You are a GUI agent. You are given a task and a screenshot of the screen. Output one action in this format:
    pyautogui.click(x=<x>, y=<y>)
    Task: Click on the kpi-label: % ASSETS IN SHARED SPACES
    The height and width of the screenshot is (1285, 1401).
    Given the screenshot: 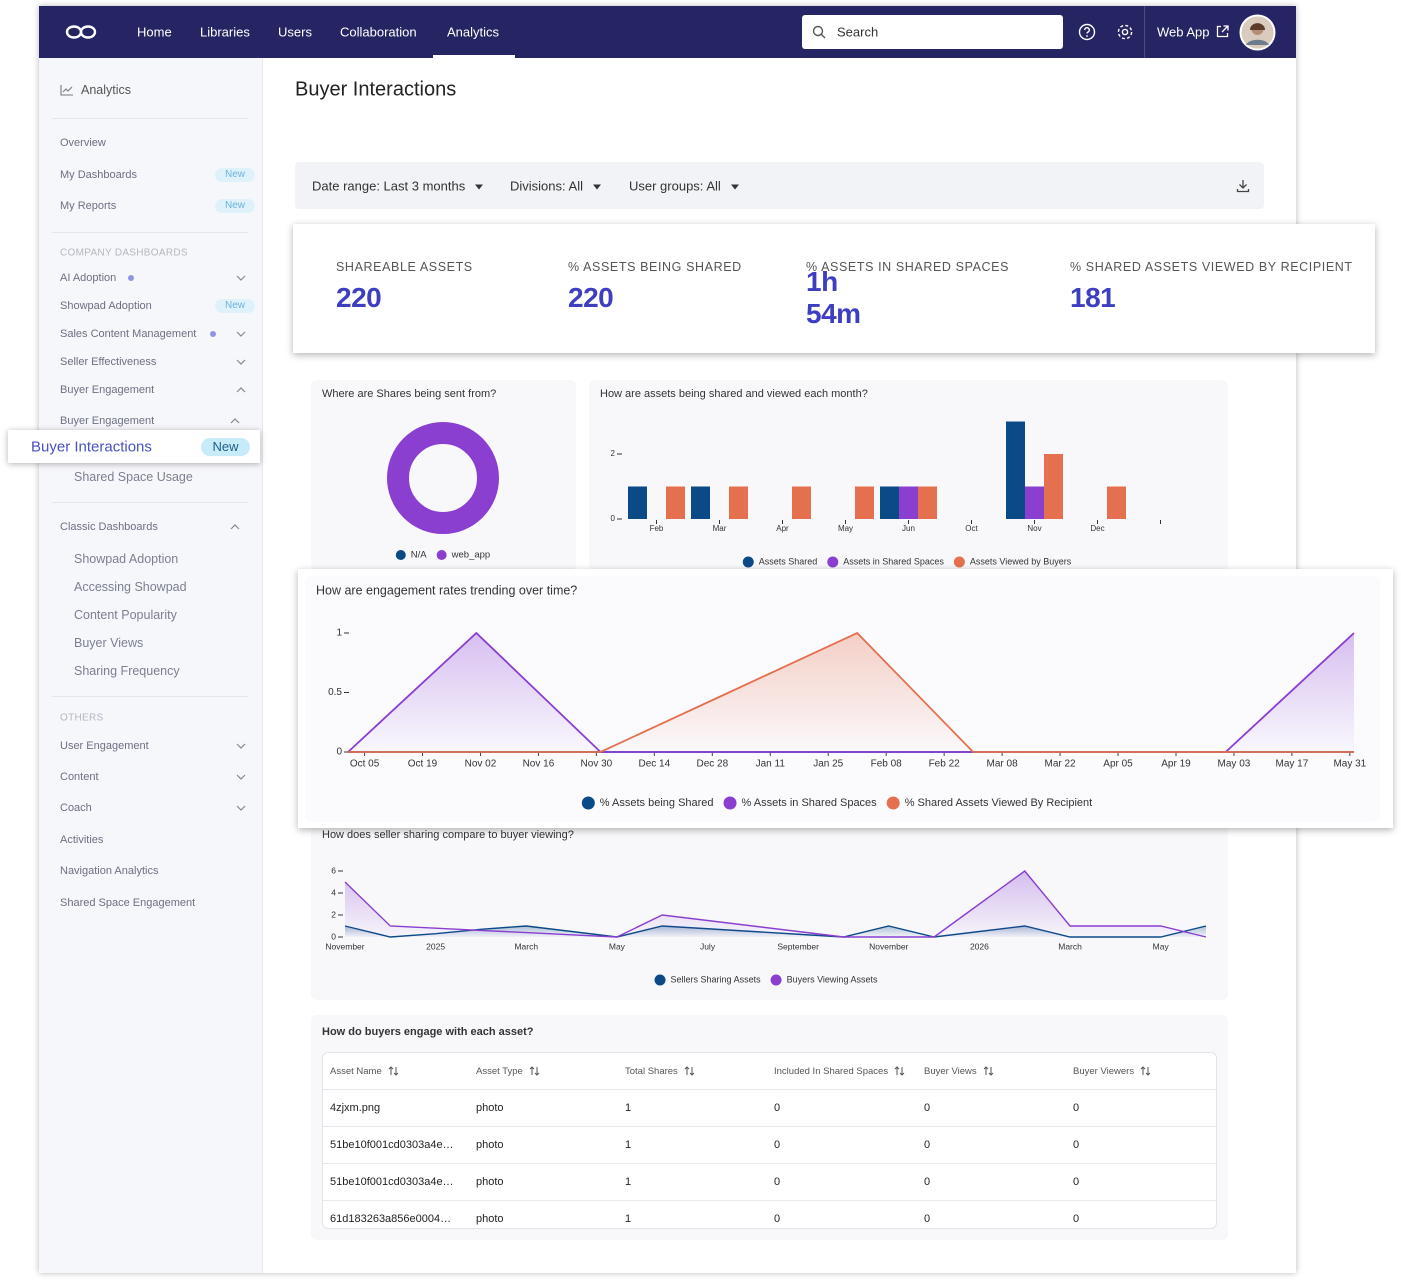 What is the action you would take?
    pyautogui.click(x=908, y=267)
    